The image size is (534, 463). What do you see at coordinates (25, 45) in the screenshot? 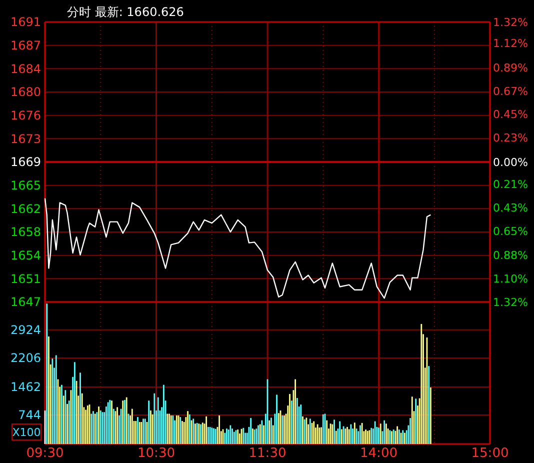
I see `y-tick-label: 1687` at bounding box center [25, 45].